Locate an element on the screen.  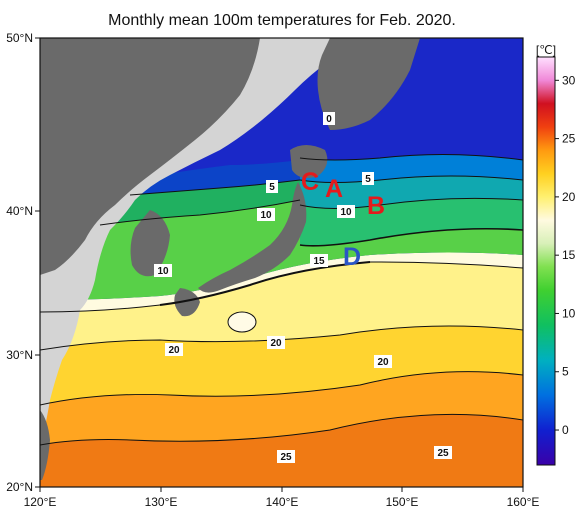
contour-label: 0 is located at coordinates (329, 119).